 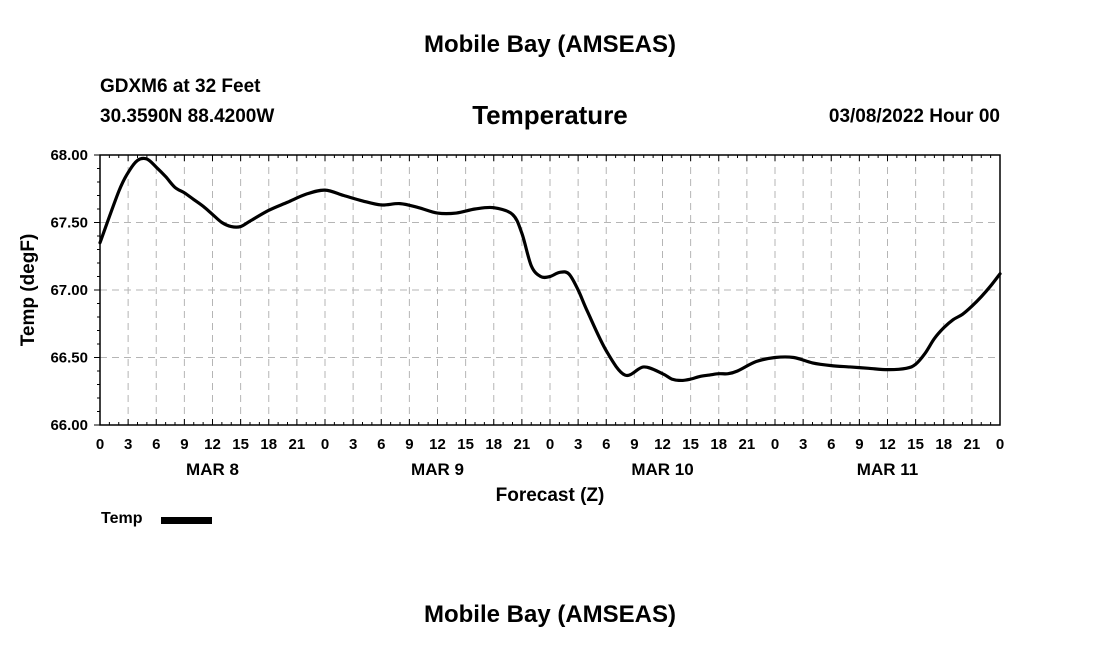 I want to click on station-coordinates: 30.3590N 88.4200W, so click(x=187, y=116).